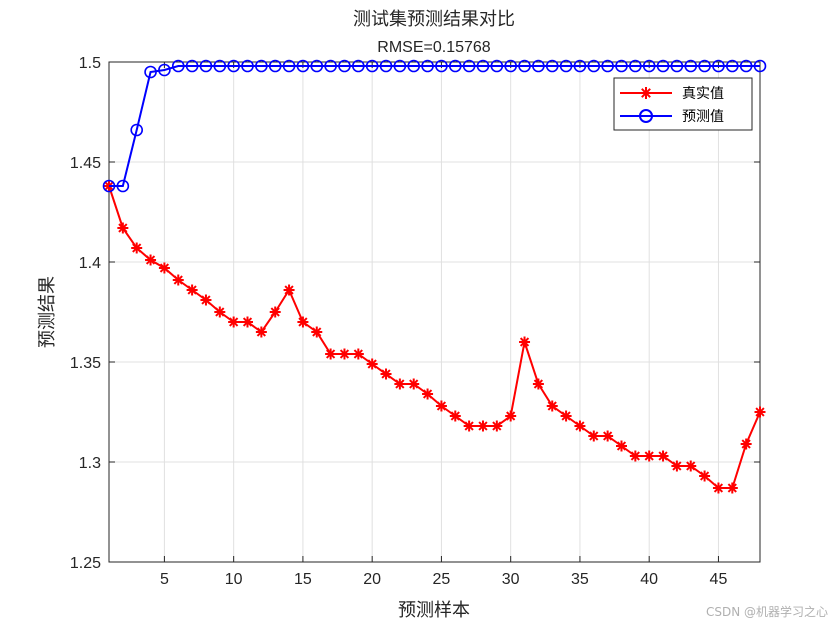  I want to click on x-tick-label: 15, so click(303, 579).